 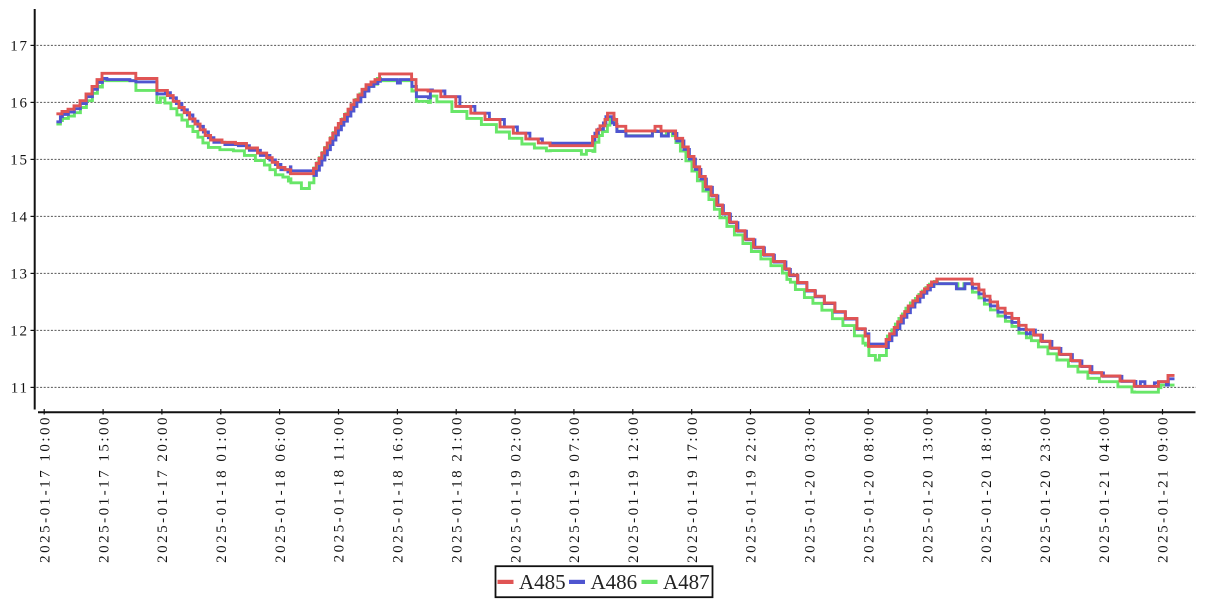 What do you see at coordinates (19, 47) in the screenshot?
I see `svg-text: 17` at bounding box center [19, 47].